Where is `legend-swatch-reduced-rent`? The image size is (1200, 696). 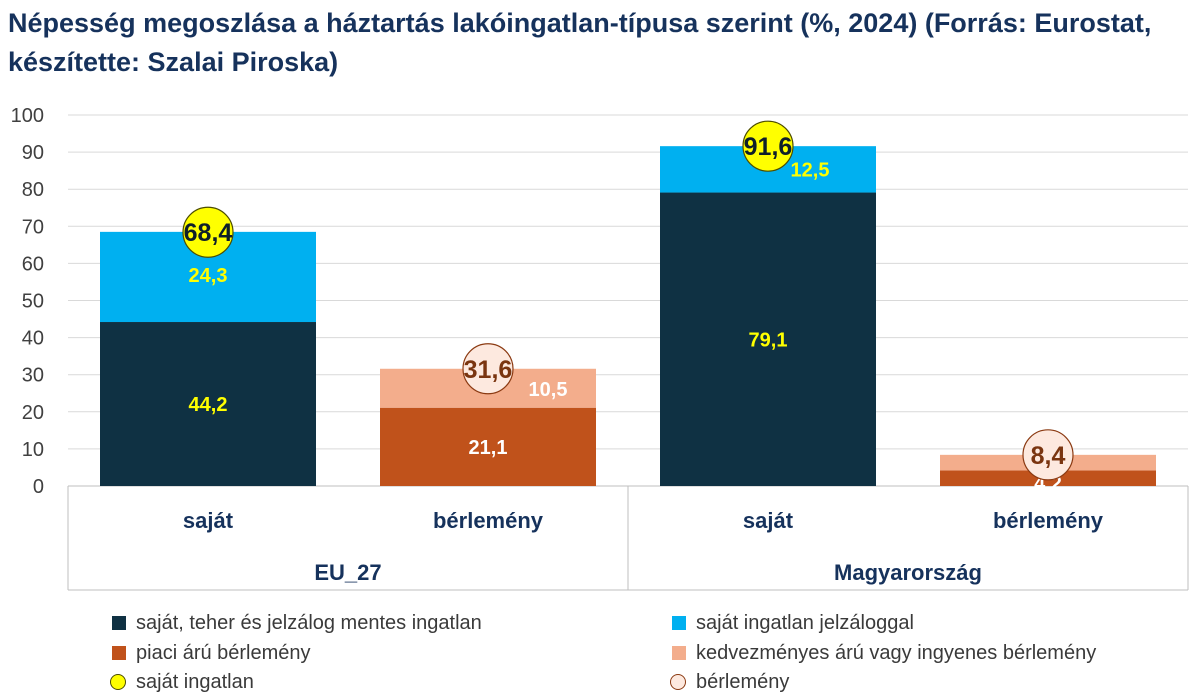
legend-swatch-reduced-rent is located at coordinates (679, 653).